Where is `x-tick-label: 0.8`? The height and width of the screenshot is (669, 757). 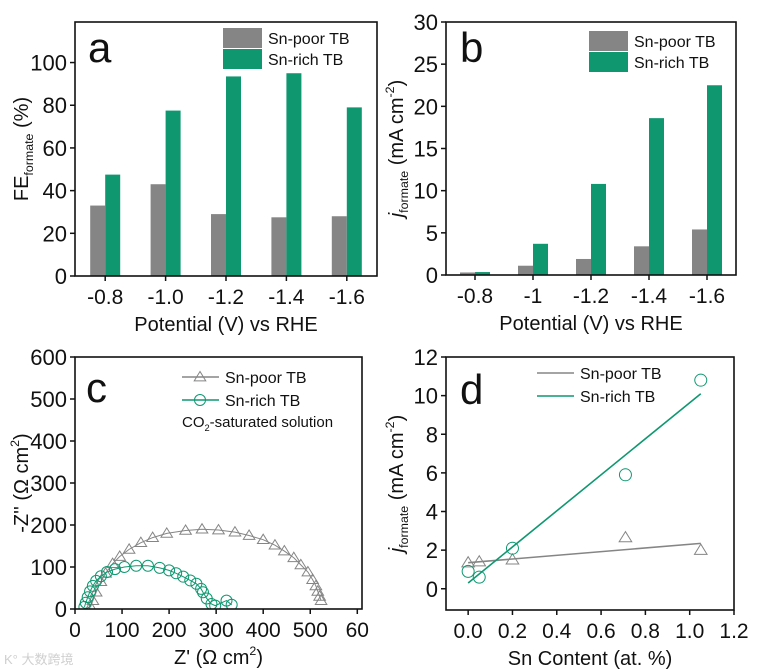 x-tick-label: 0.8 is located at coordinates (645, 631).